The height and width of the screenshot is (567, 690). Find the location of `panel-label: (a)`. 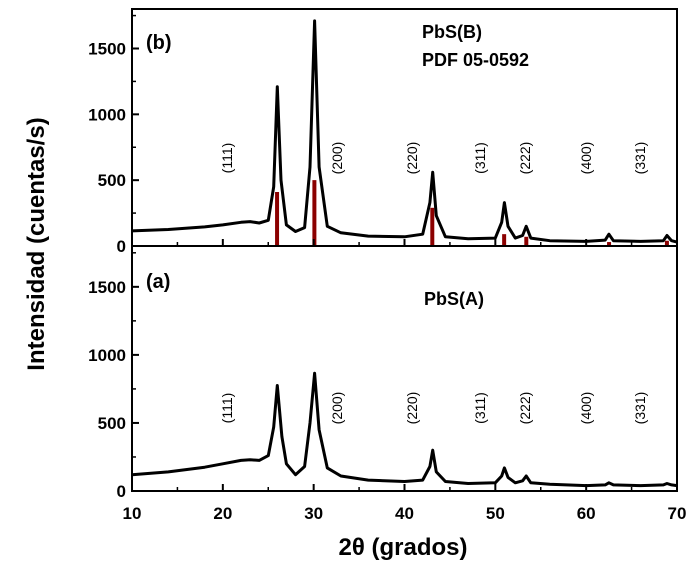

panel-label: (a) is located at coordinates (158, 282).